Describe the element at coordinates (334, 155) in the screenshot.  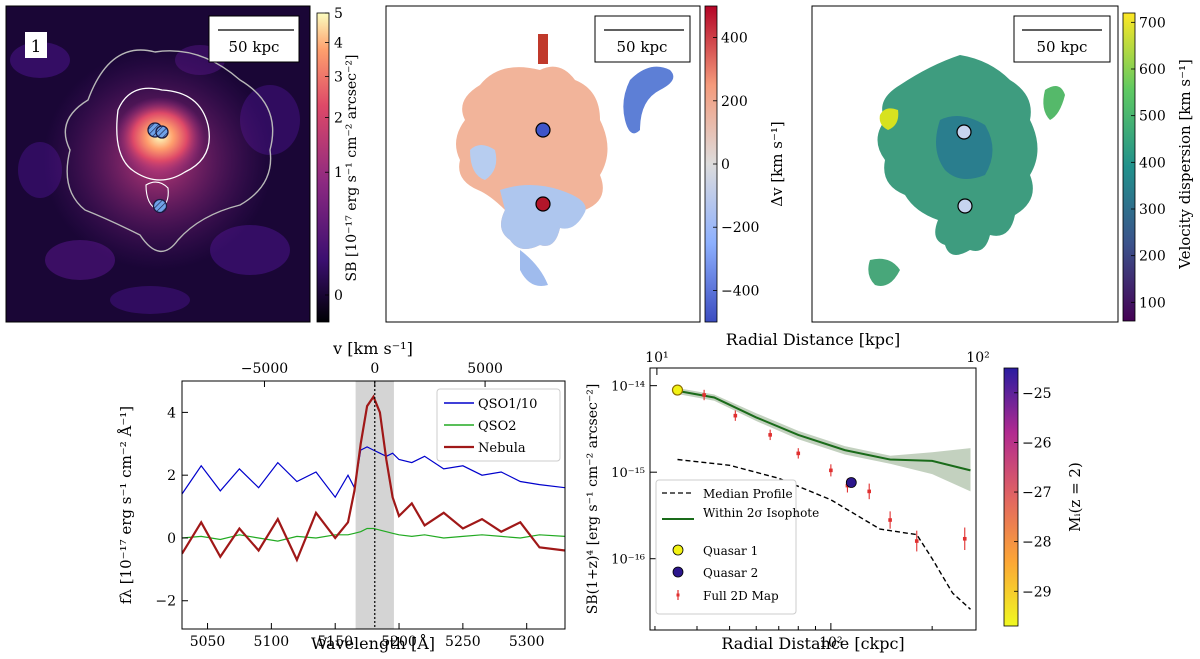
I see `sb-colorbar-ticks: 5 4 3 2 1 0` at that location.